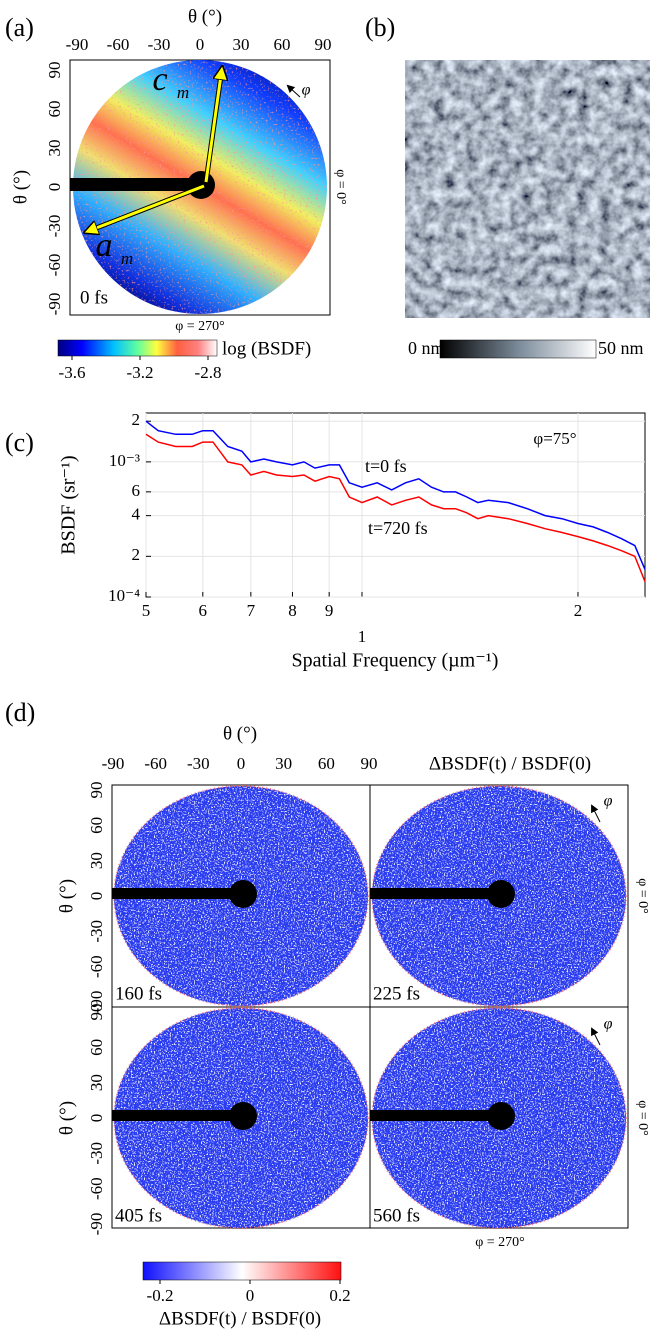 The width and height of the screenshot is (658, 1338). I want to click on time-label: 560 fs, so click(396, 1215).